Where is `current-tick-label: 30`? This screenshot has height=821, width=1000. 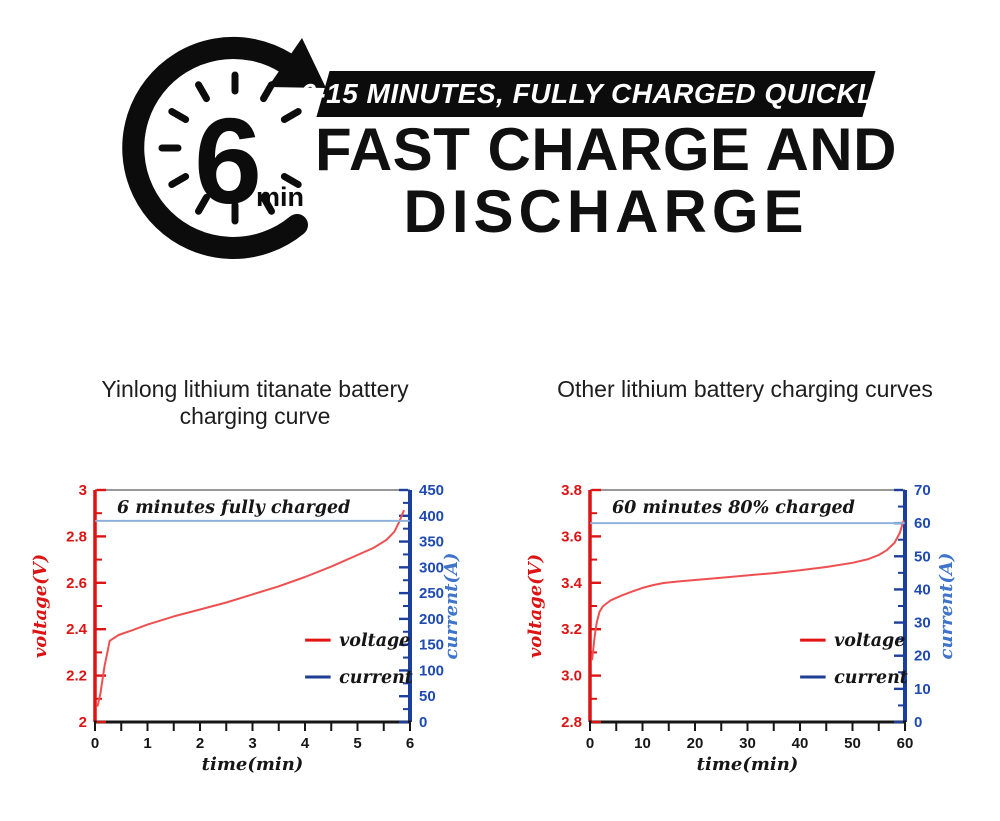
current-tick-label: 30 is located at coordinates (922, 623).